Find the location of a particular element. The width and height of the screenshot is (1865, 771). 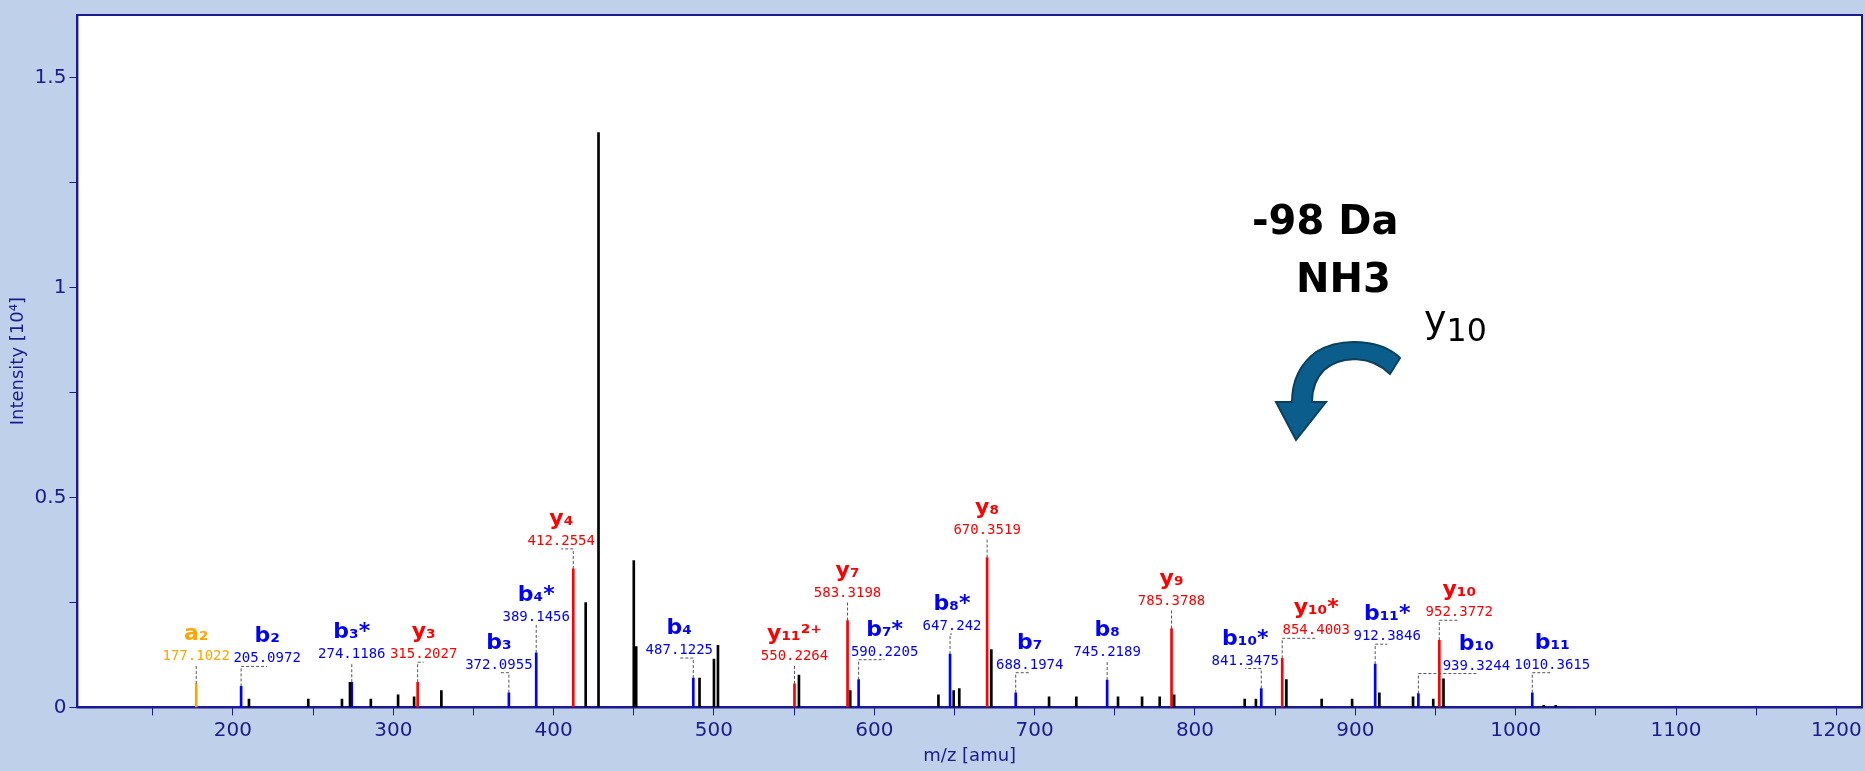

x-tick-label: 300 is located at coordinates (393, 728).